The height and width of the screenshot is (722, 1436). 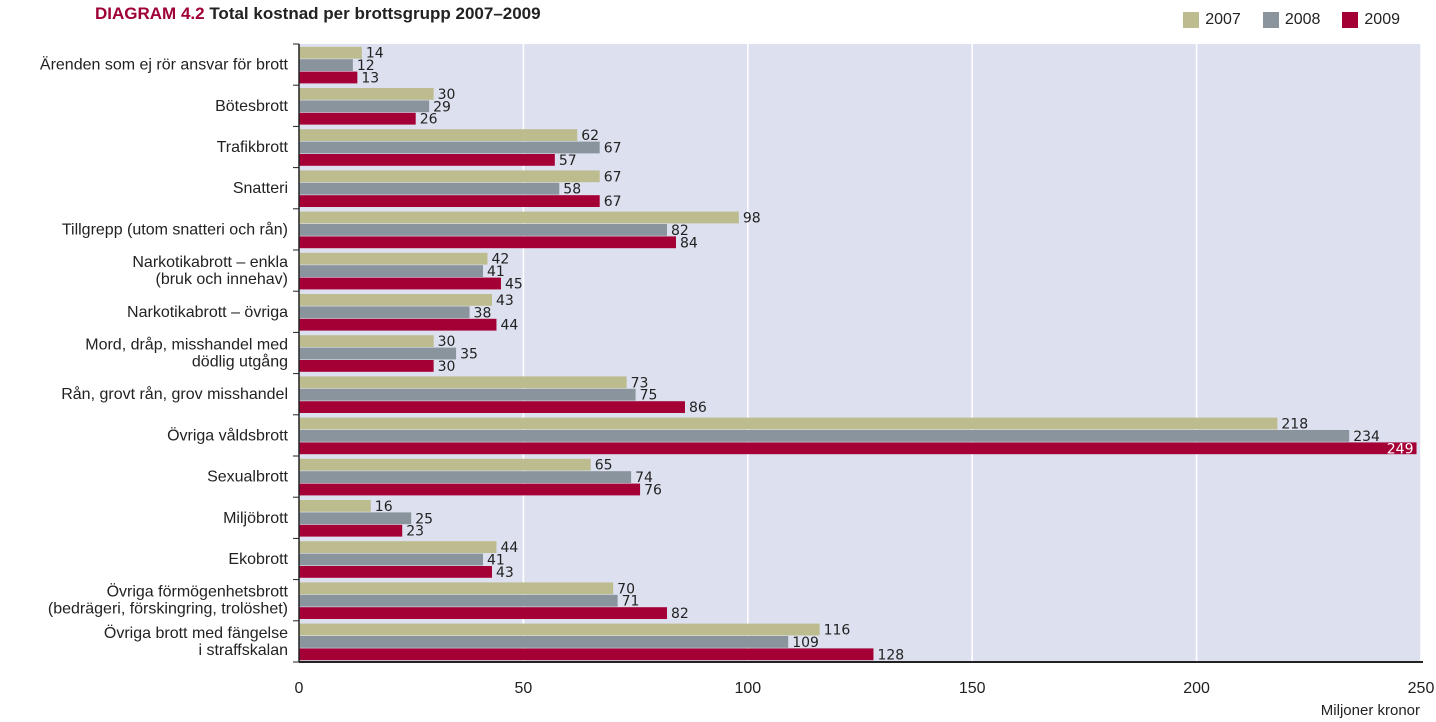 What do you see at coordinates (613, 177) in the screenshot?
I see `data-label-2007-3: 67` at bounding box center [613, 177].